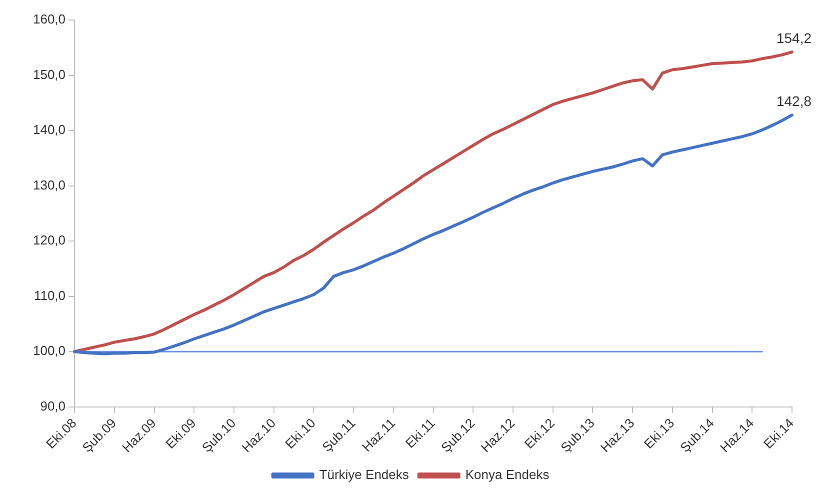 Image resolution: width=828 pixels, height=498 pixels. Describe the element at coordinates (49, 184) in the screenshot. I see `y-tick-label: 130,0` at that location.